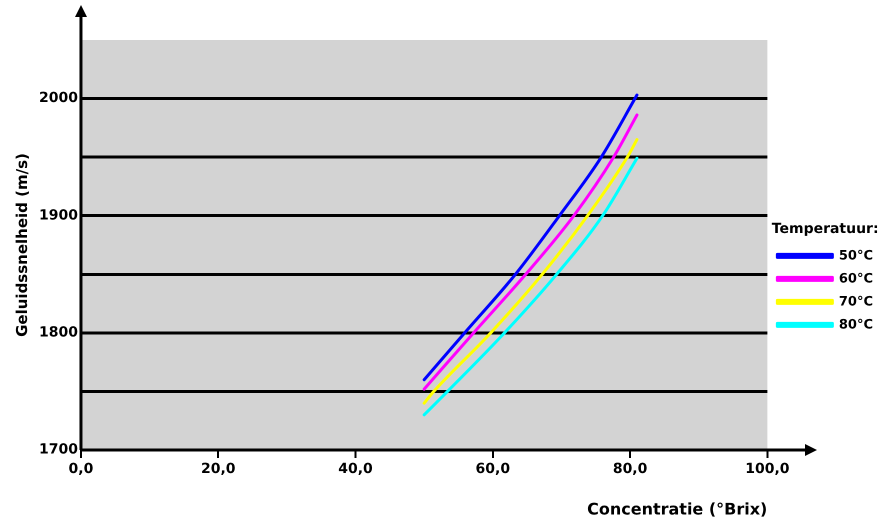  Describe the element at coordinates (218, 469) in the screenshot. I see `x-tick-label: 20,0` at that location.